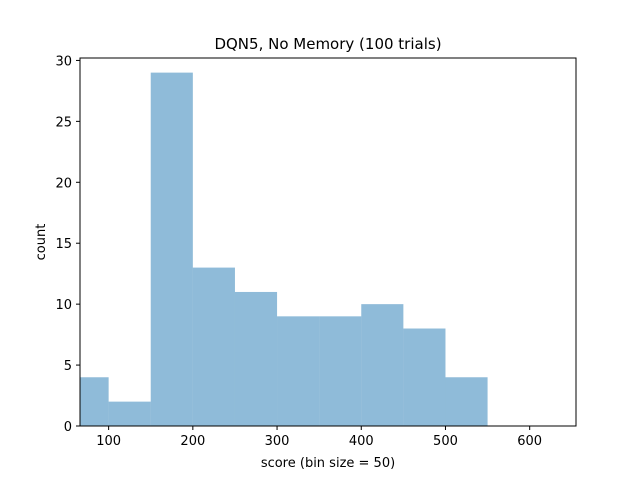 The width and height of the screenshot is (640, 478). Describe the element at coordinates (63, 183) in the screenshot. I see `y-tick-label: 20` at that location.